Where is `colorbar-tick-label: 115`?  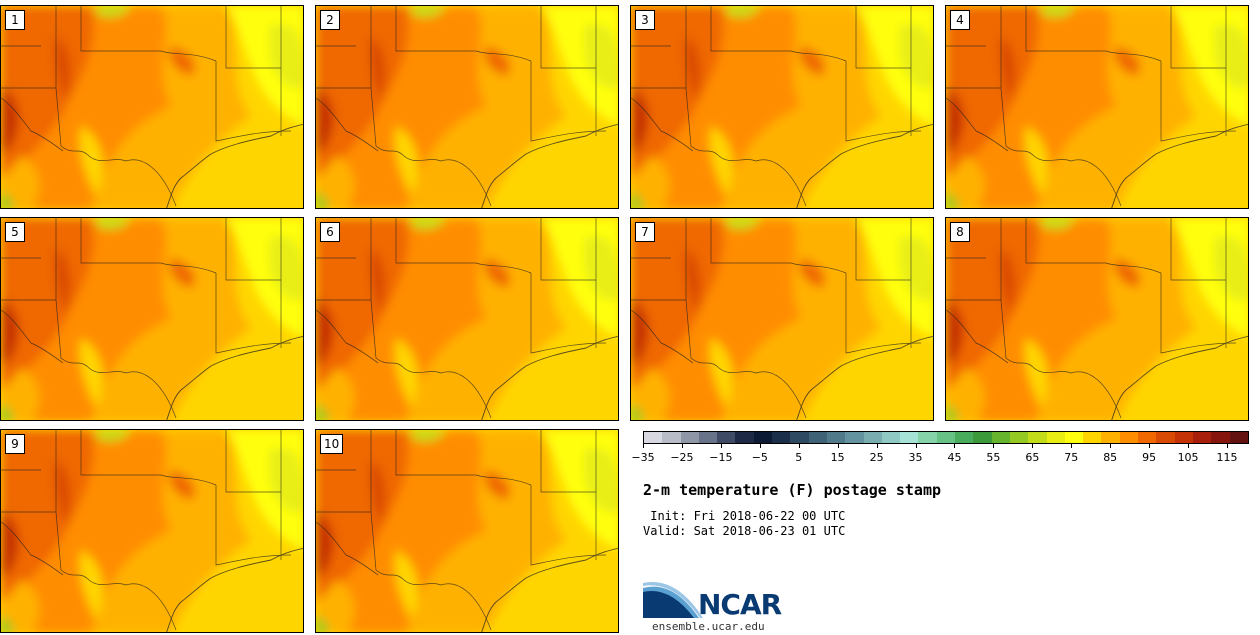 colorbar-tick-label: 115 is located at coordinates (1227, 457).